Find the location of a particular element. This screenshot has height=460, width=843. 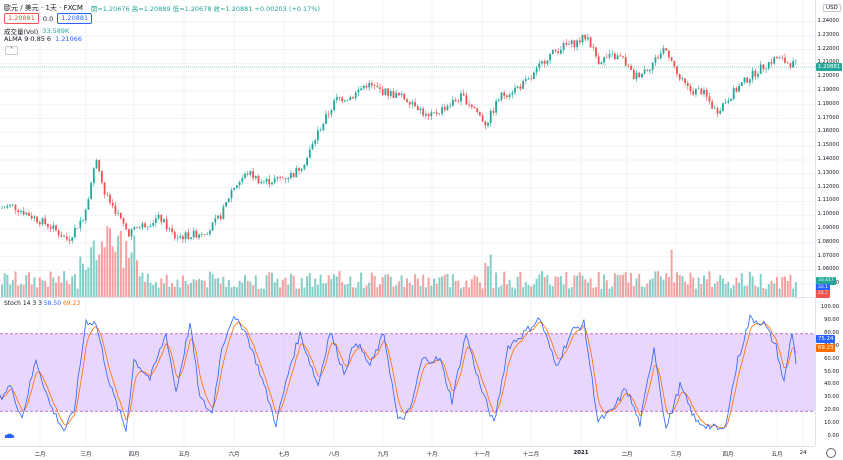

pane-separator is located at coordinates (407, 297).